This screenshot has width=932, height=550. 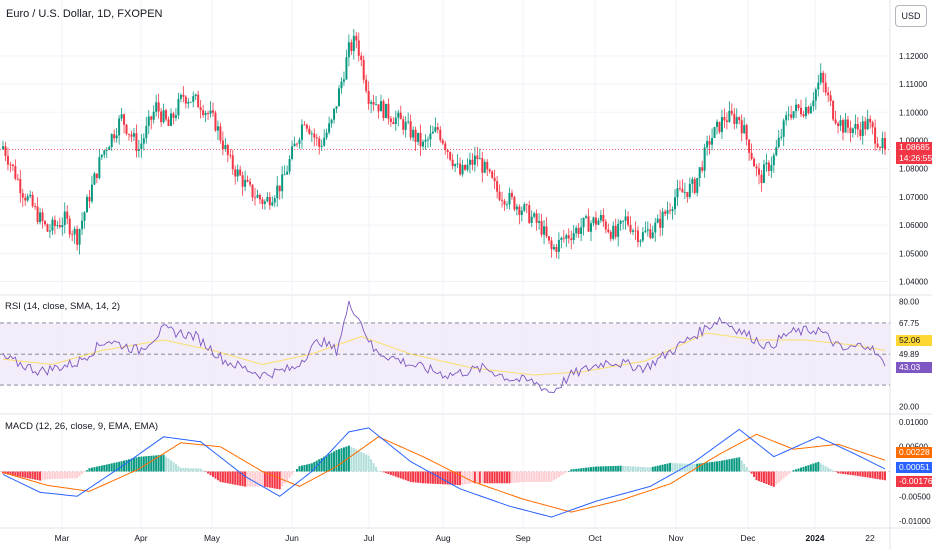 What do you see at coordinates (913, 84) in the screenshot?
I see `price-tick-label: 1.11000` at bounding box center [913, 84].